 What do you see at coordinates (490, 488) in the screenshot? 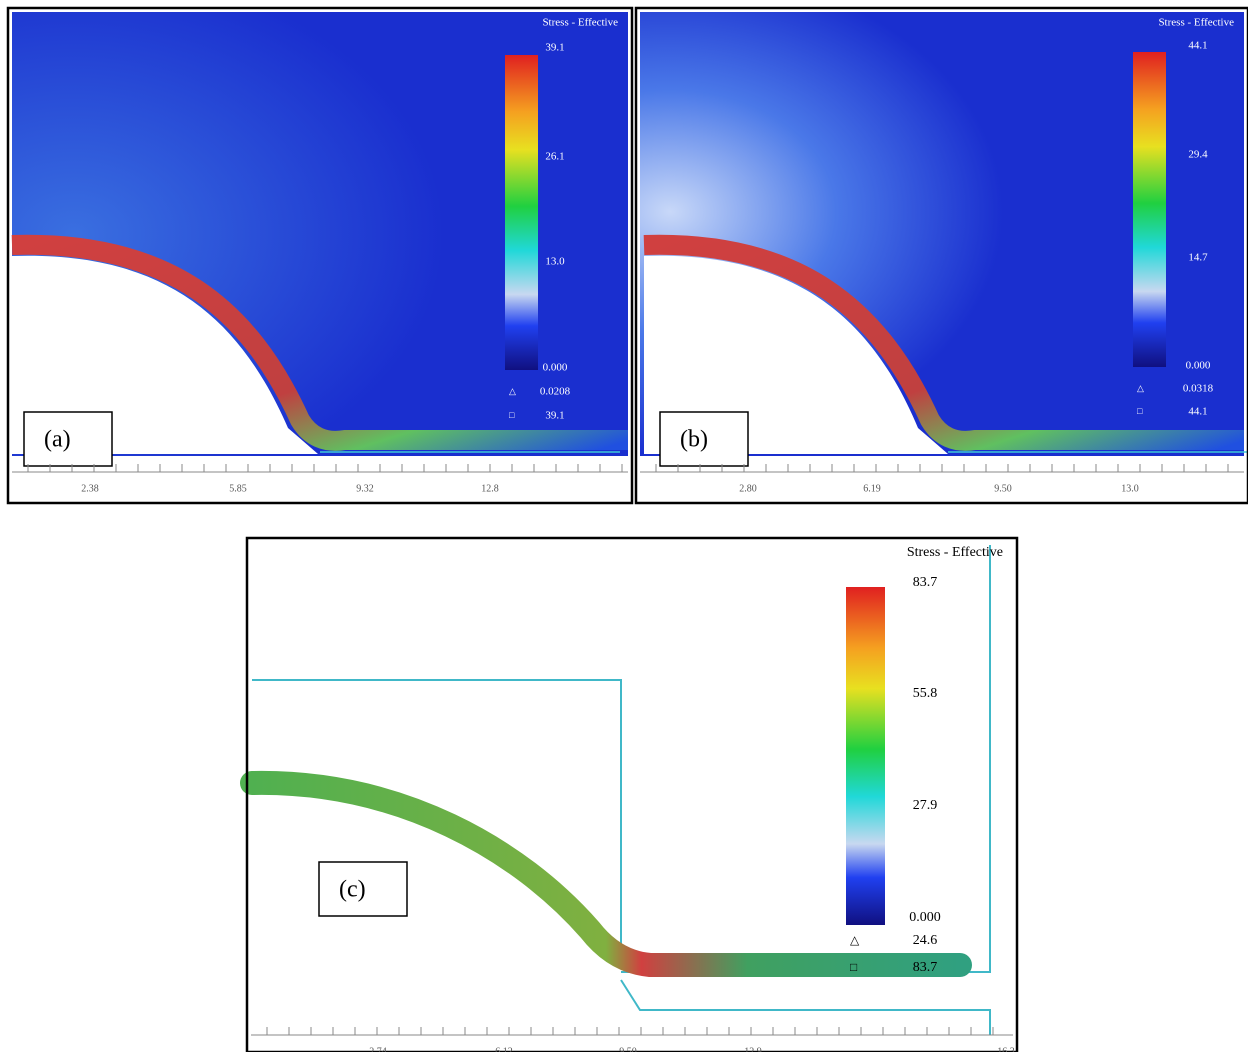
I see `axis-tick-label: 12.8` at bounding box center [490, 488].